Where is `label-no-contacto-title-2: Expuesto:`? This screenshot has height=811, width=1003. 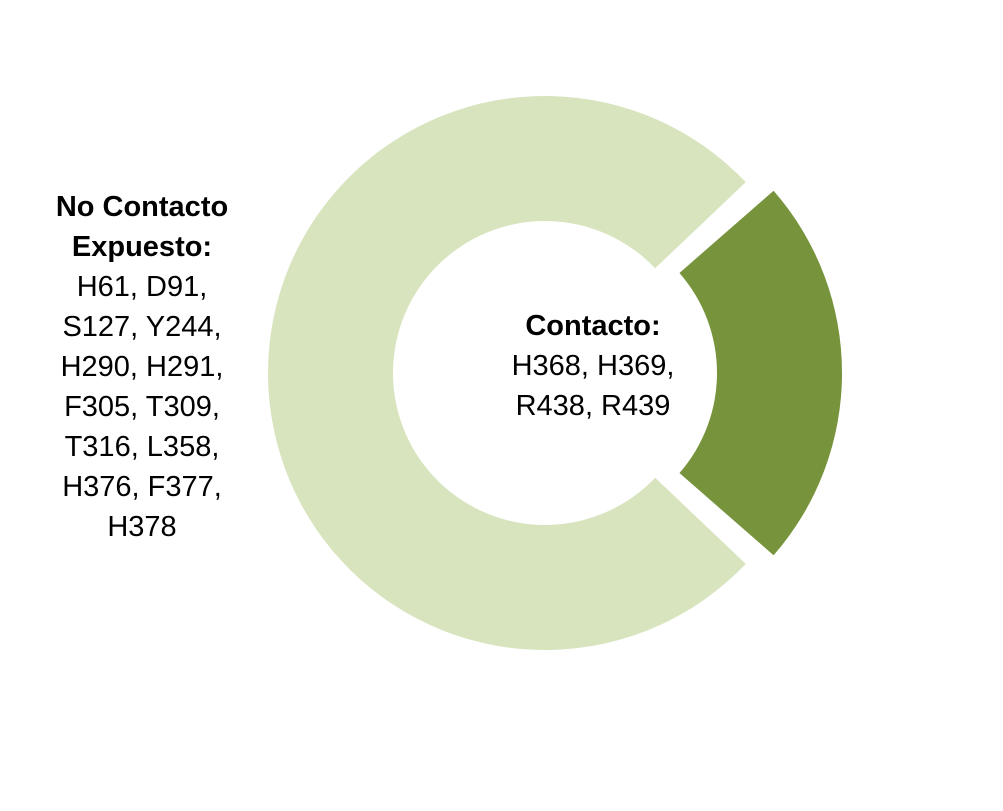
label-no-contacto-title-2: Expuesto: is located at coordinates (142, 247).